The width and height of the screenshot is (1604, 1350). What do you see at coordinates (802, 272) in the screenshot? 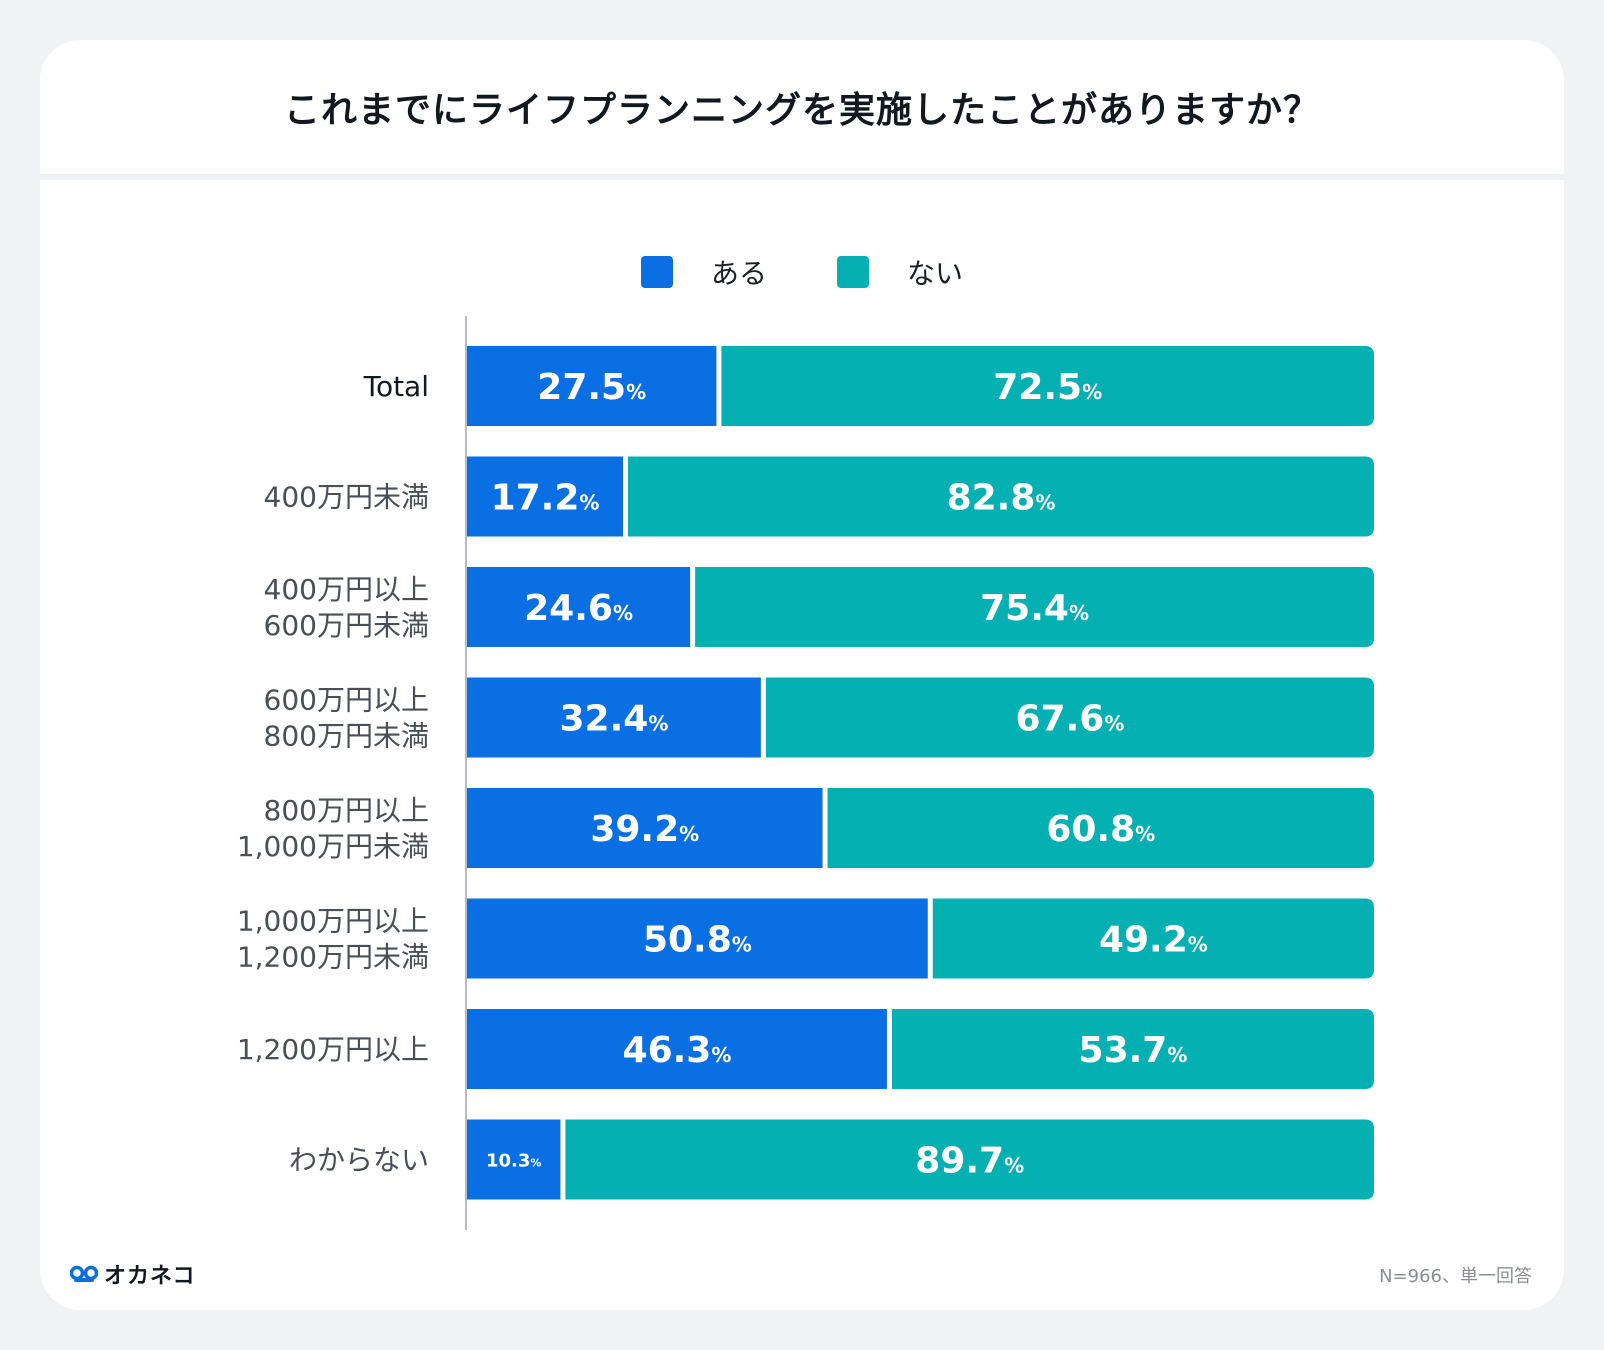
I see `legend: ある ない` at bounding box center [802, 272].